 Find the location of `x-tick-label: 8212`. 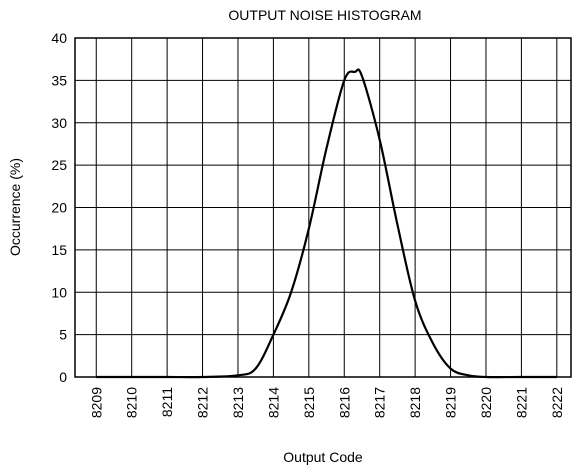

x-tick-label: 8212 is located at coordinates (203, 402).